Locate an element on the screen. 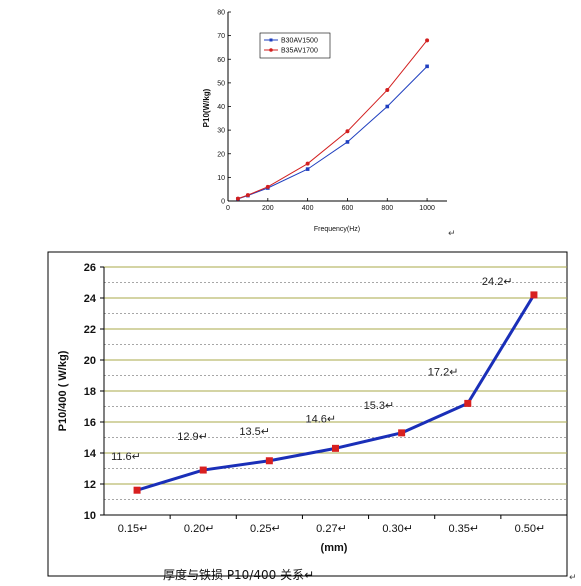 Image resolution: width=581 pixels, height=586 pixels. bottom-y-tick-label: 16 is located at coordinates (90, 423).